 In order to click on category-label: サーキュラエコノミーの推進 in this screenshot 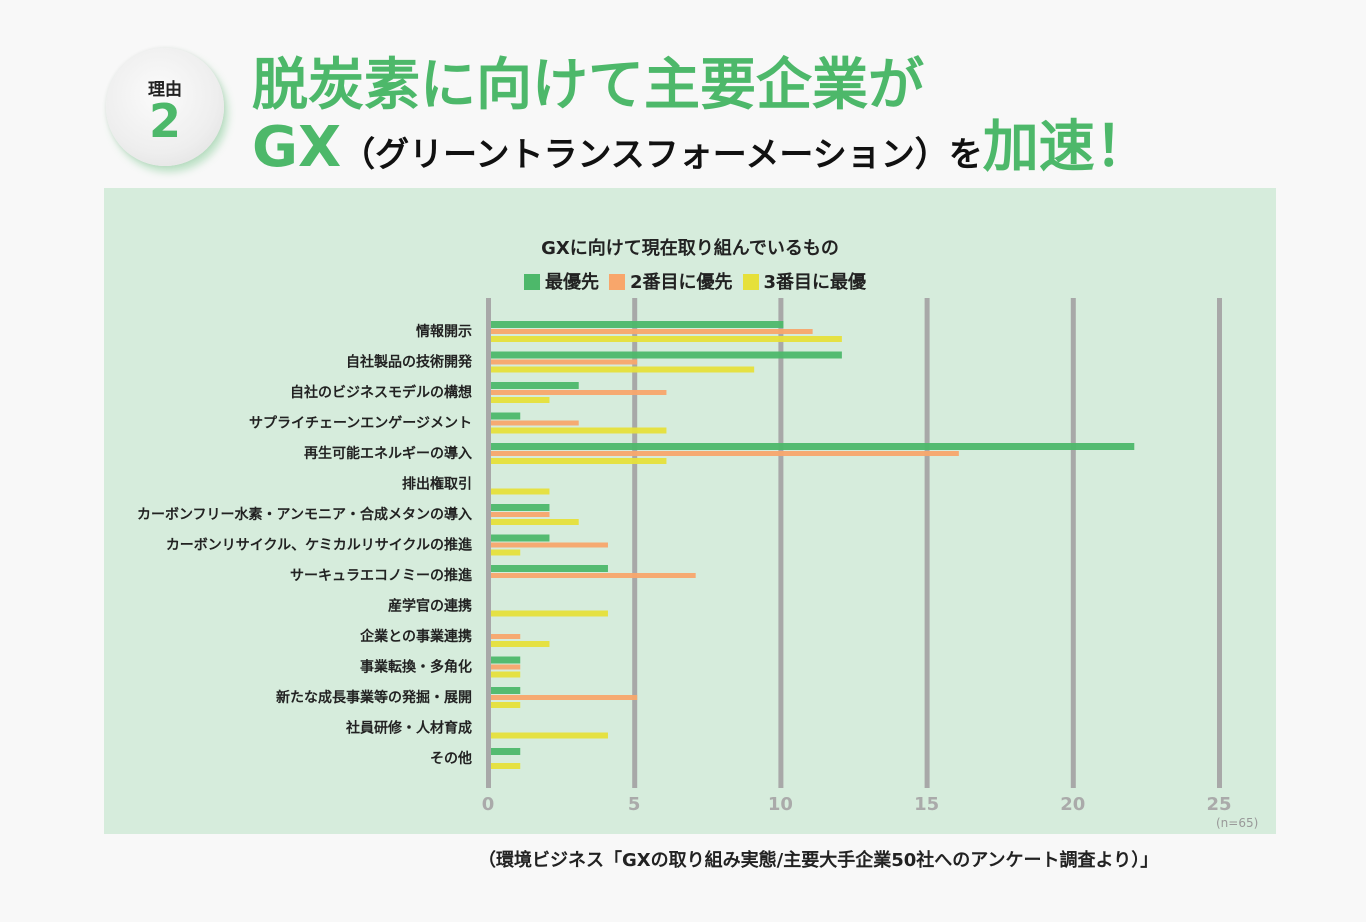, I will do `click(381, 575)`.